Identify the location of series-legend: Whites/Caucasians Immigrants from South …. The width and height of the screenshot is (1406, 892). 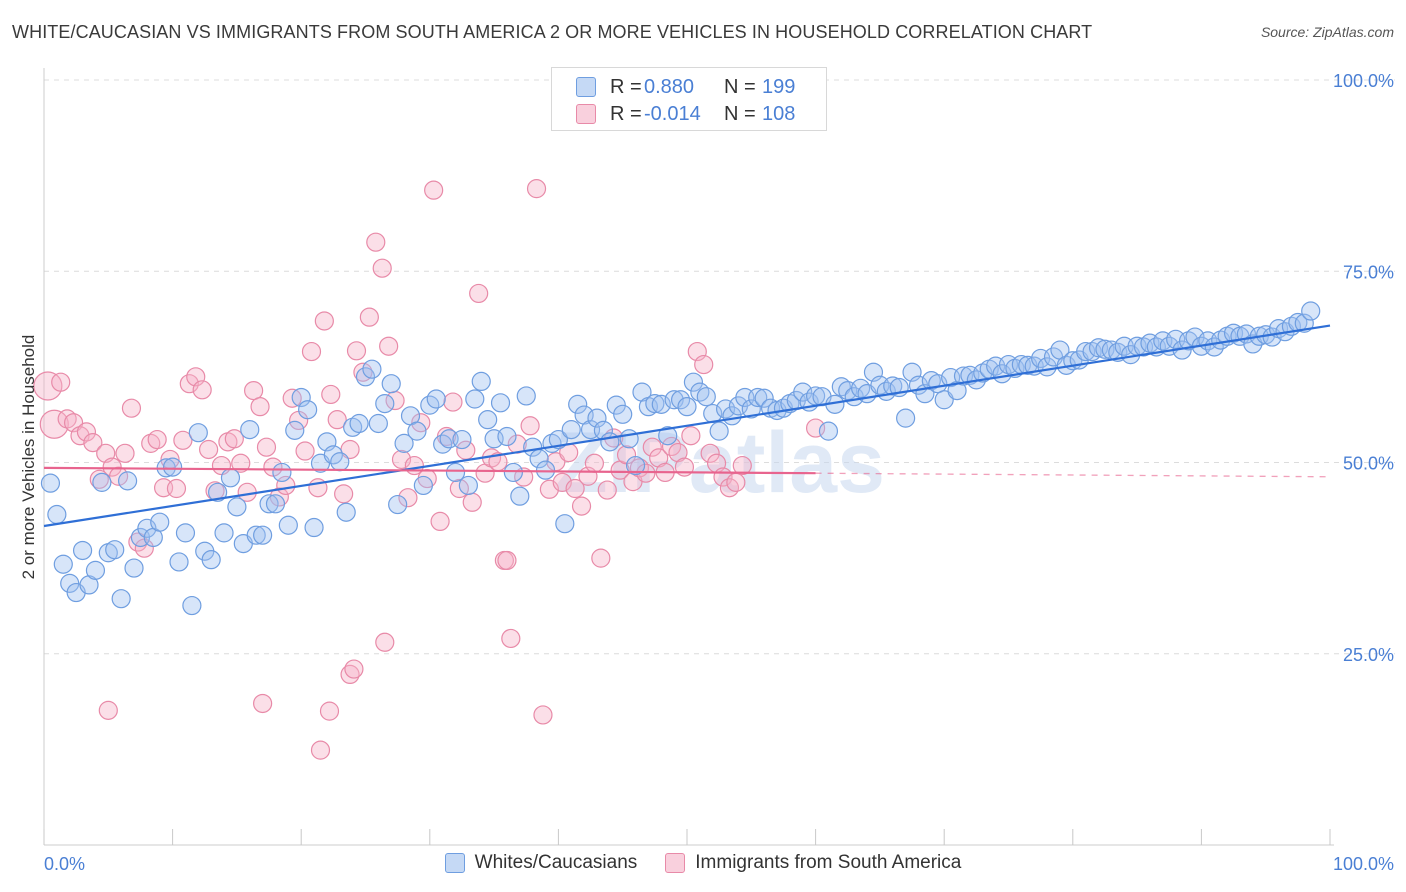
(703, 863).